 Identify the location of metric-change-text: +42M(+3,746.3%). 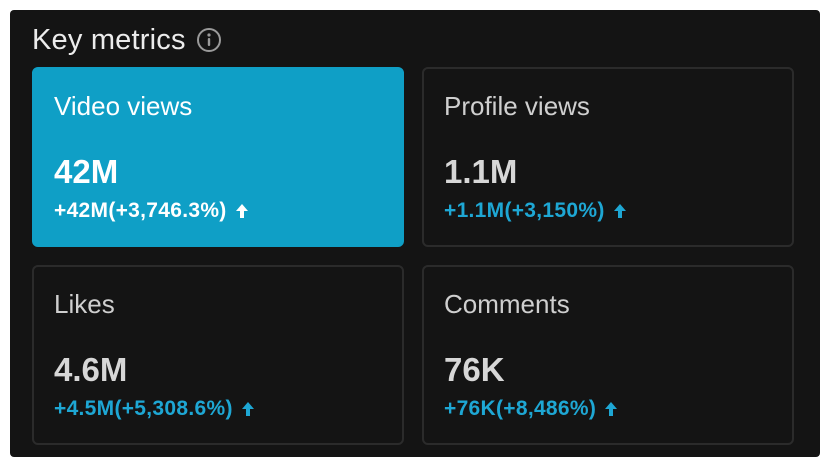
(140, 210).